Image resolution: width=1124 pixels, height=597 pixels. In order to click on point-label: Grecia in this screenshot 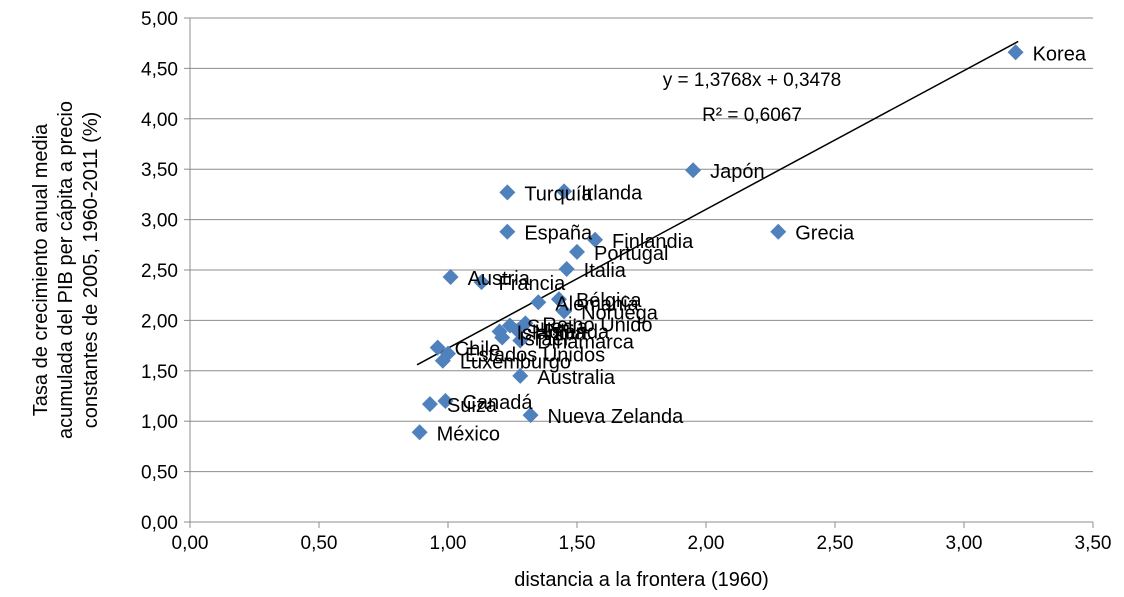, I will do `click(825, 234)`.